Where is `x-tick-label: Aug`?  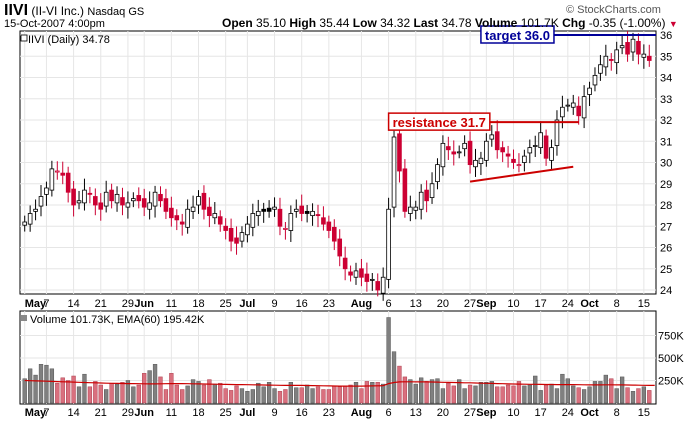
x-tick-label: Aug is located at coordinates (361, 304).